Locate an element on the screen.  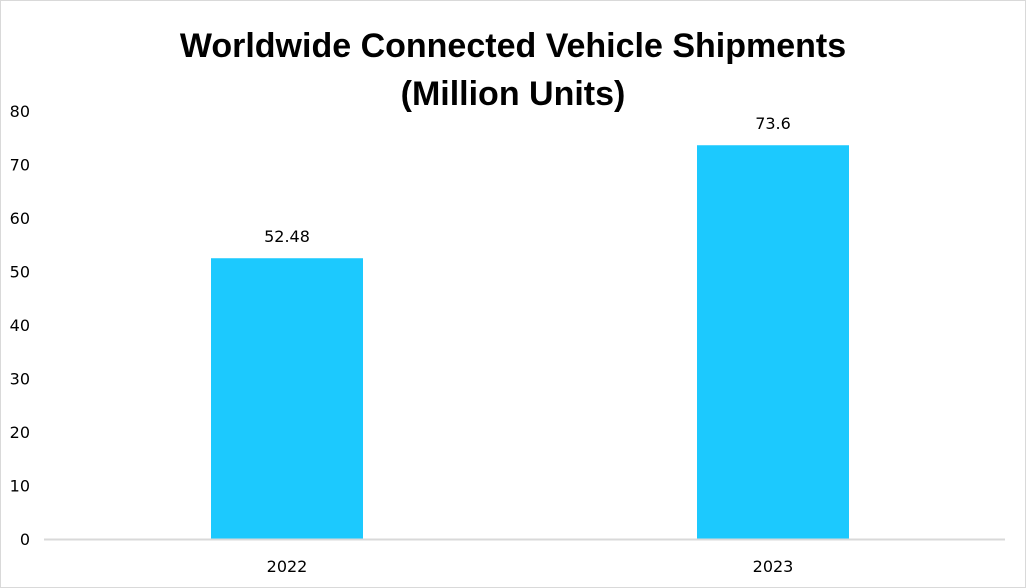
y-tick-label: 50 is located at coordinates (20, 272).